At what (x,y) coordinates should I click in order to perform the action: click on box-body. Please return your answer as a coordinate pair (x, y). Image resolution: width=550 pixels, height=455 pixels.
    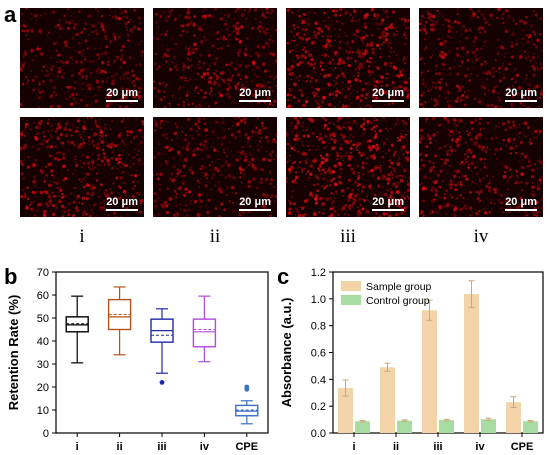
    Looking at the image, I should click on (204, 333).